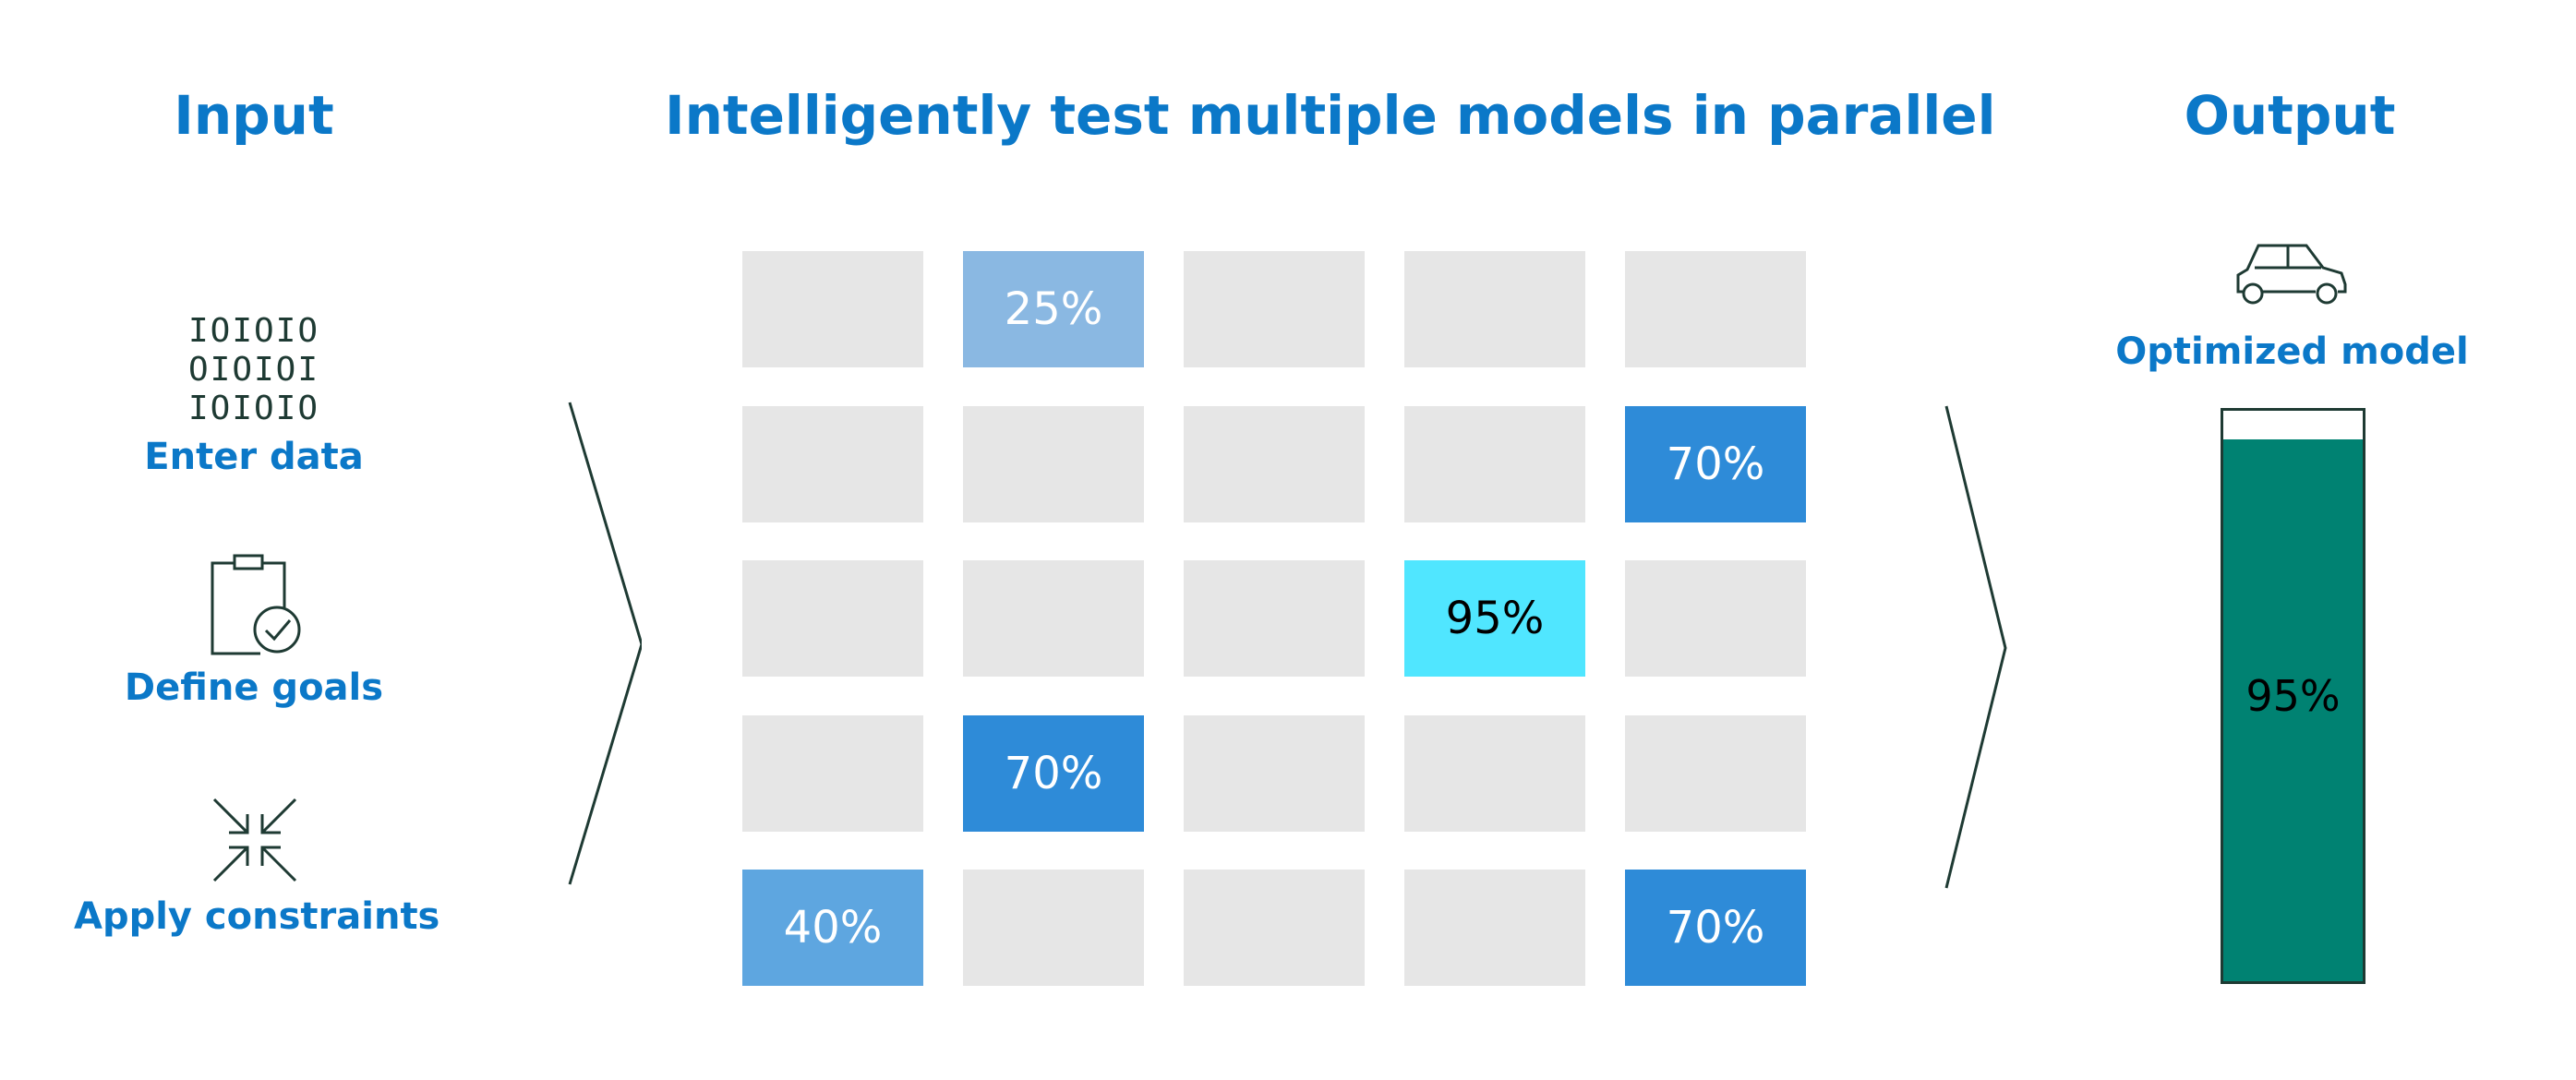  What do you see at coordinates (832, 928) in the screenshot?
I see `model-score-cell: 40%` at bounding box center [832, 928].